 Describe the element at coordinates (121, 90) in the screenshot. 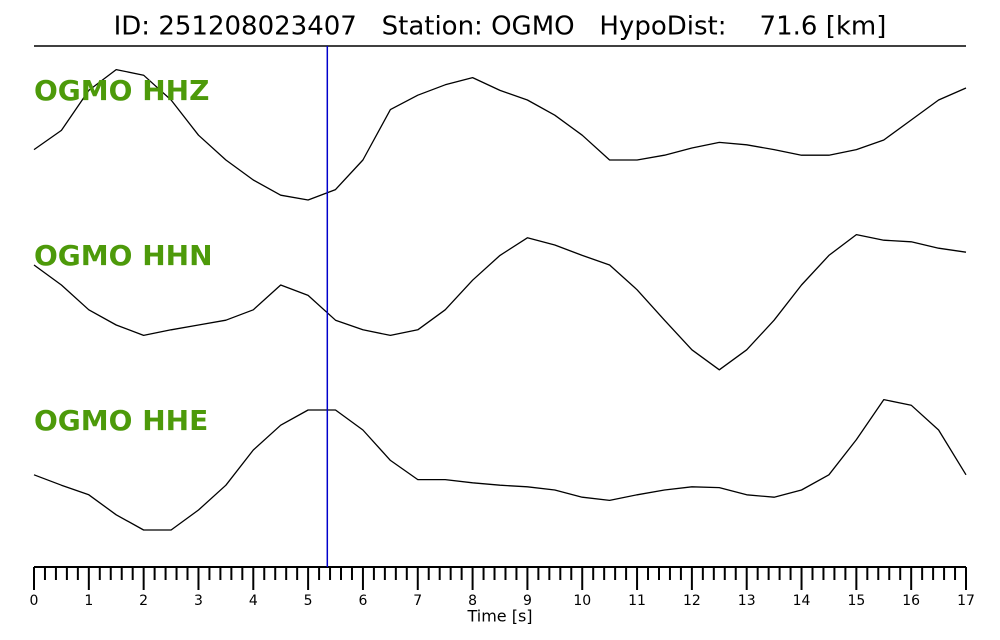

I see `trace-label: OGMO HHZ` at that location.